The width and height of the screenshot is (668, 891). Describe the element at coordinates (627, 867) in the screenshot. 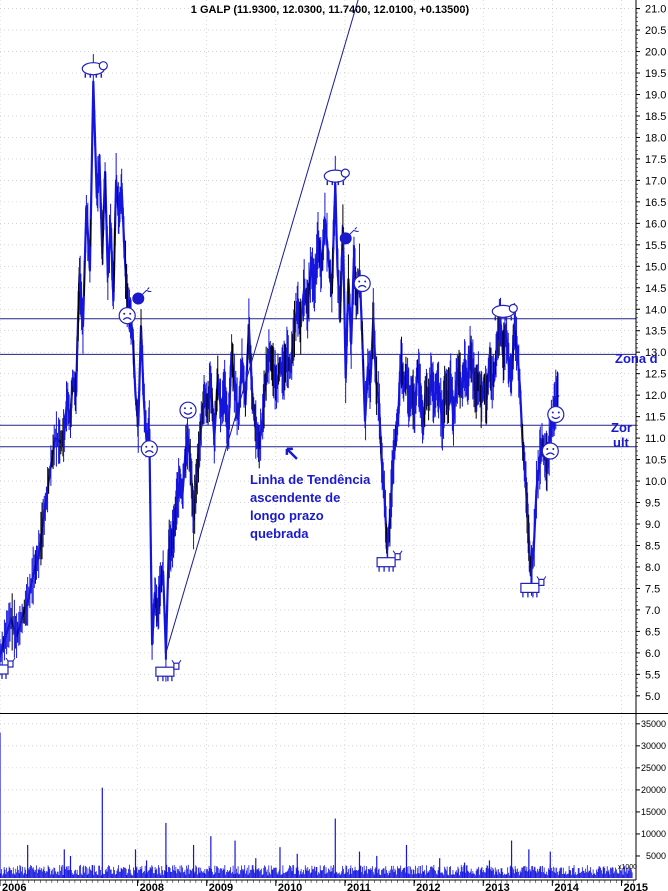

I see `volume-unit-label: x1000` at that location.